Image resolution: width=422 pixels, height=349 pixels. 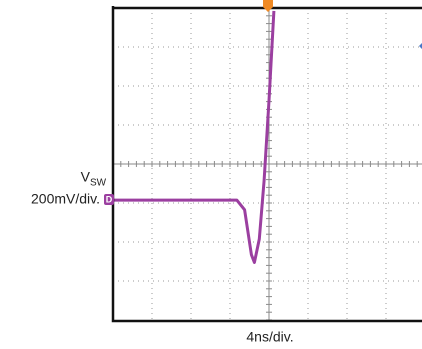 I want to click on side-marker, so click(x=420, y=46).